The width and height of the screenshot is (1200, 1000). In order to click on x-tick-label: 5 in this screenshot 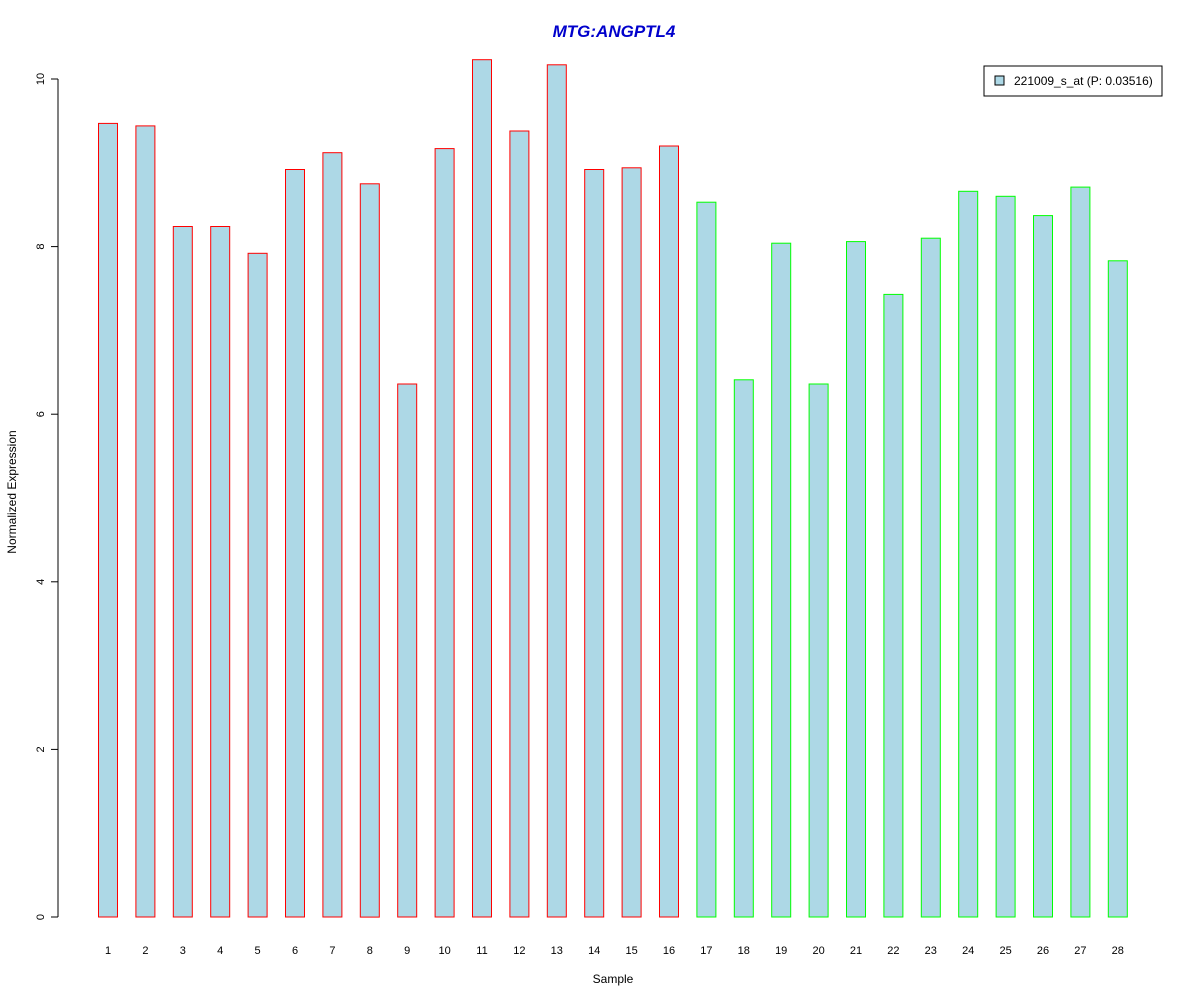, I will do `click(258, 951)`.